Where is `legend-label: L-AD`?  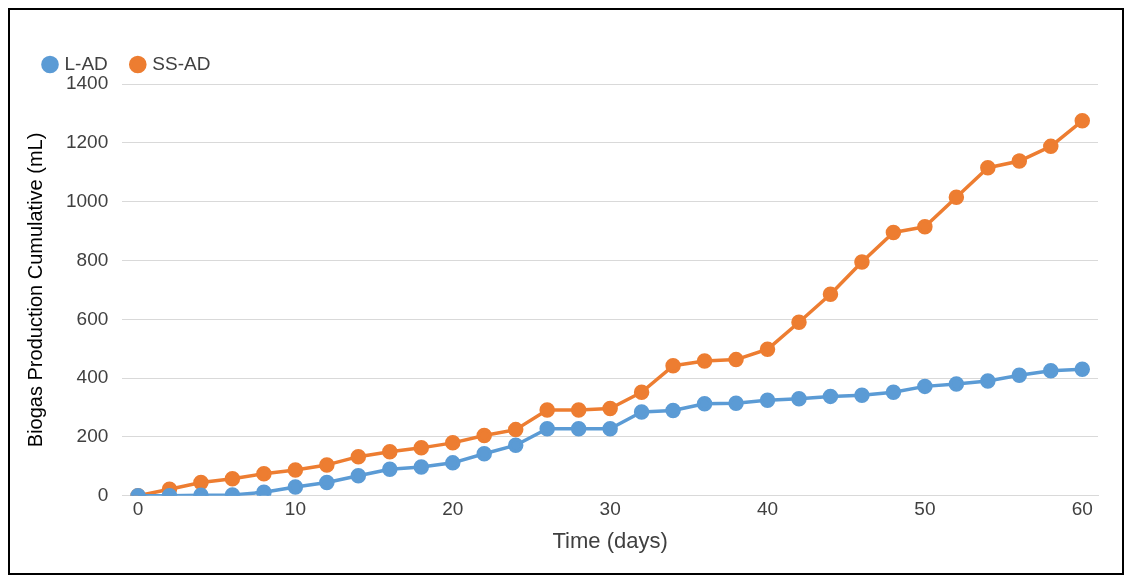 legend-label: L-AD is located at coordinates (86, 63).